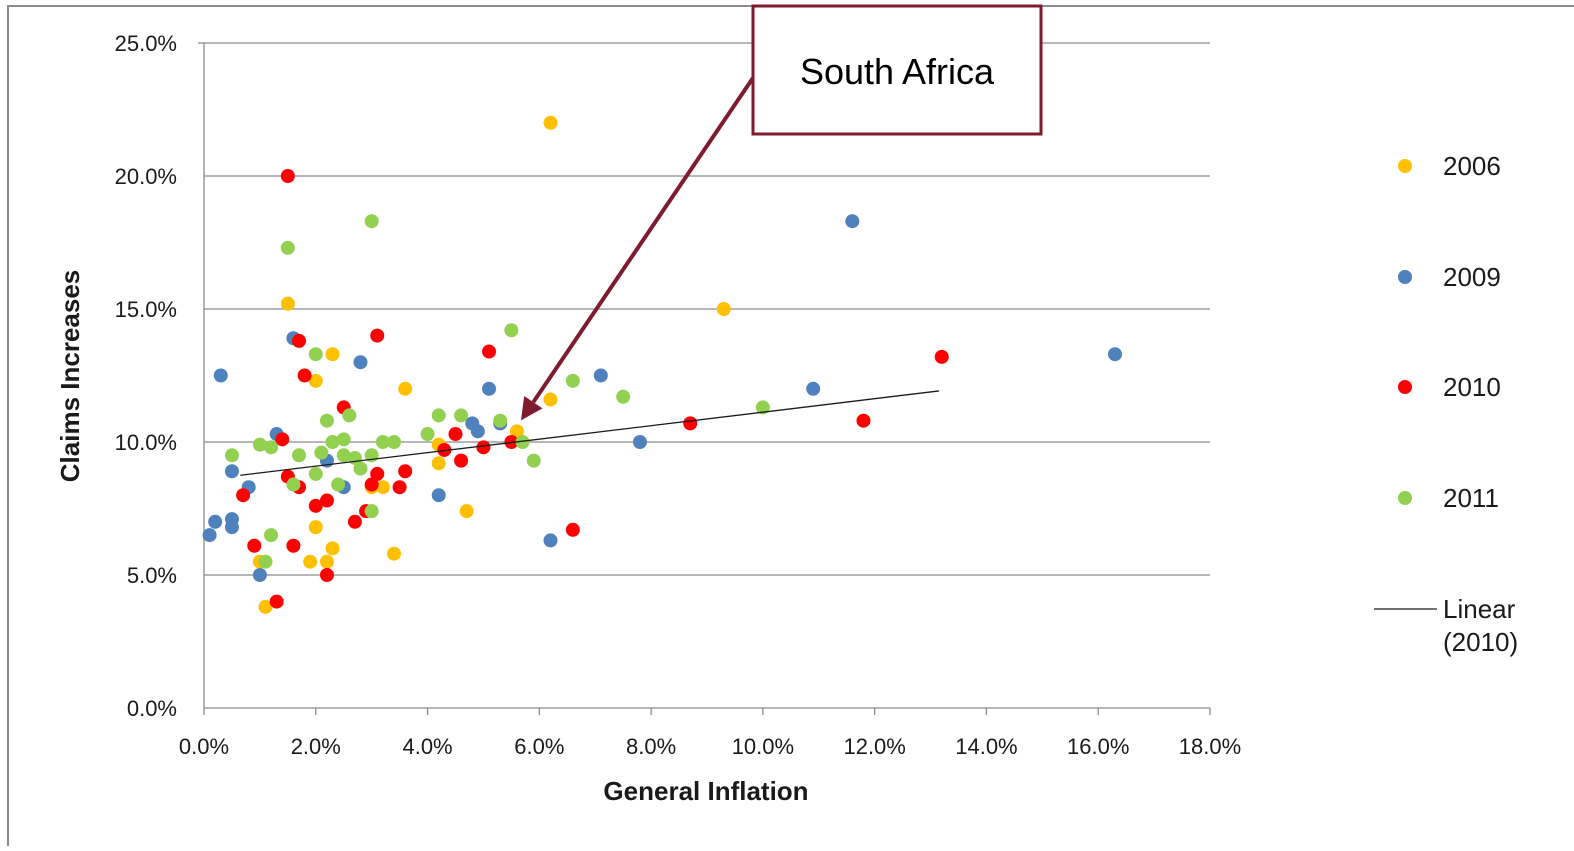 The width and height of the screenshot is (1574, 851). I want to click on x-tick-label: 0.0%, so click(204, 746).